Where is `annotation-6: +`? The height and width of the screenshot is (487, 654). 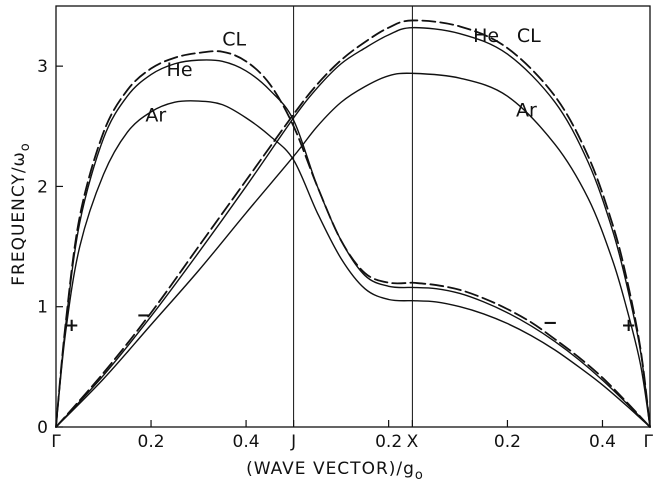 annotation-6: + is located at coordinates (71, 325).